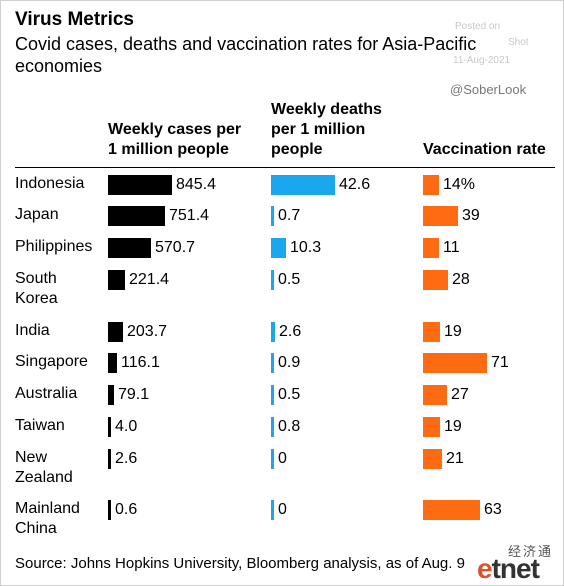 Image resolution: width=564 pixels, height=586 pixels. I want to click on data-label: 116.1, so click(140, 362).